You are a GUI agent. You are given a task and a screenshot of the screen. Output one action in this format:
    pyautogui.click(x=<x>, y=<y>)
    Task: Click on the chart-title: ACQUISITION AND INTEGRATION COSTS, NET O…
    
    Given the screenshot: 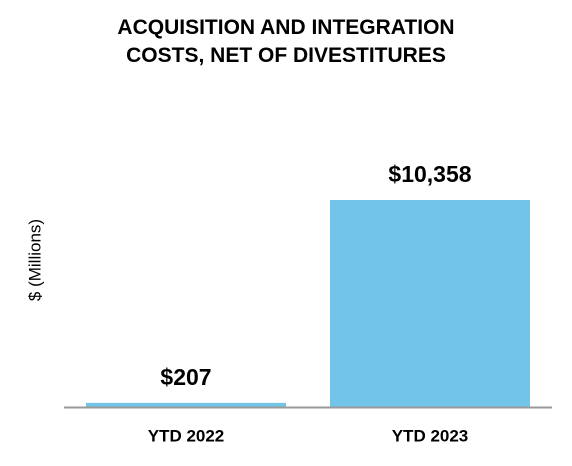 What is the action you would take?
    pyautogui.click(x=286, y=41)
    